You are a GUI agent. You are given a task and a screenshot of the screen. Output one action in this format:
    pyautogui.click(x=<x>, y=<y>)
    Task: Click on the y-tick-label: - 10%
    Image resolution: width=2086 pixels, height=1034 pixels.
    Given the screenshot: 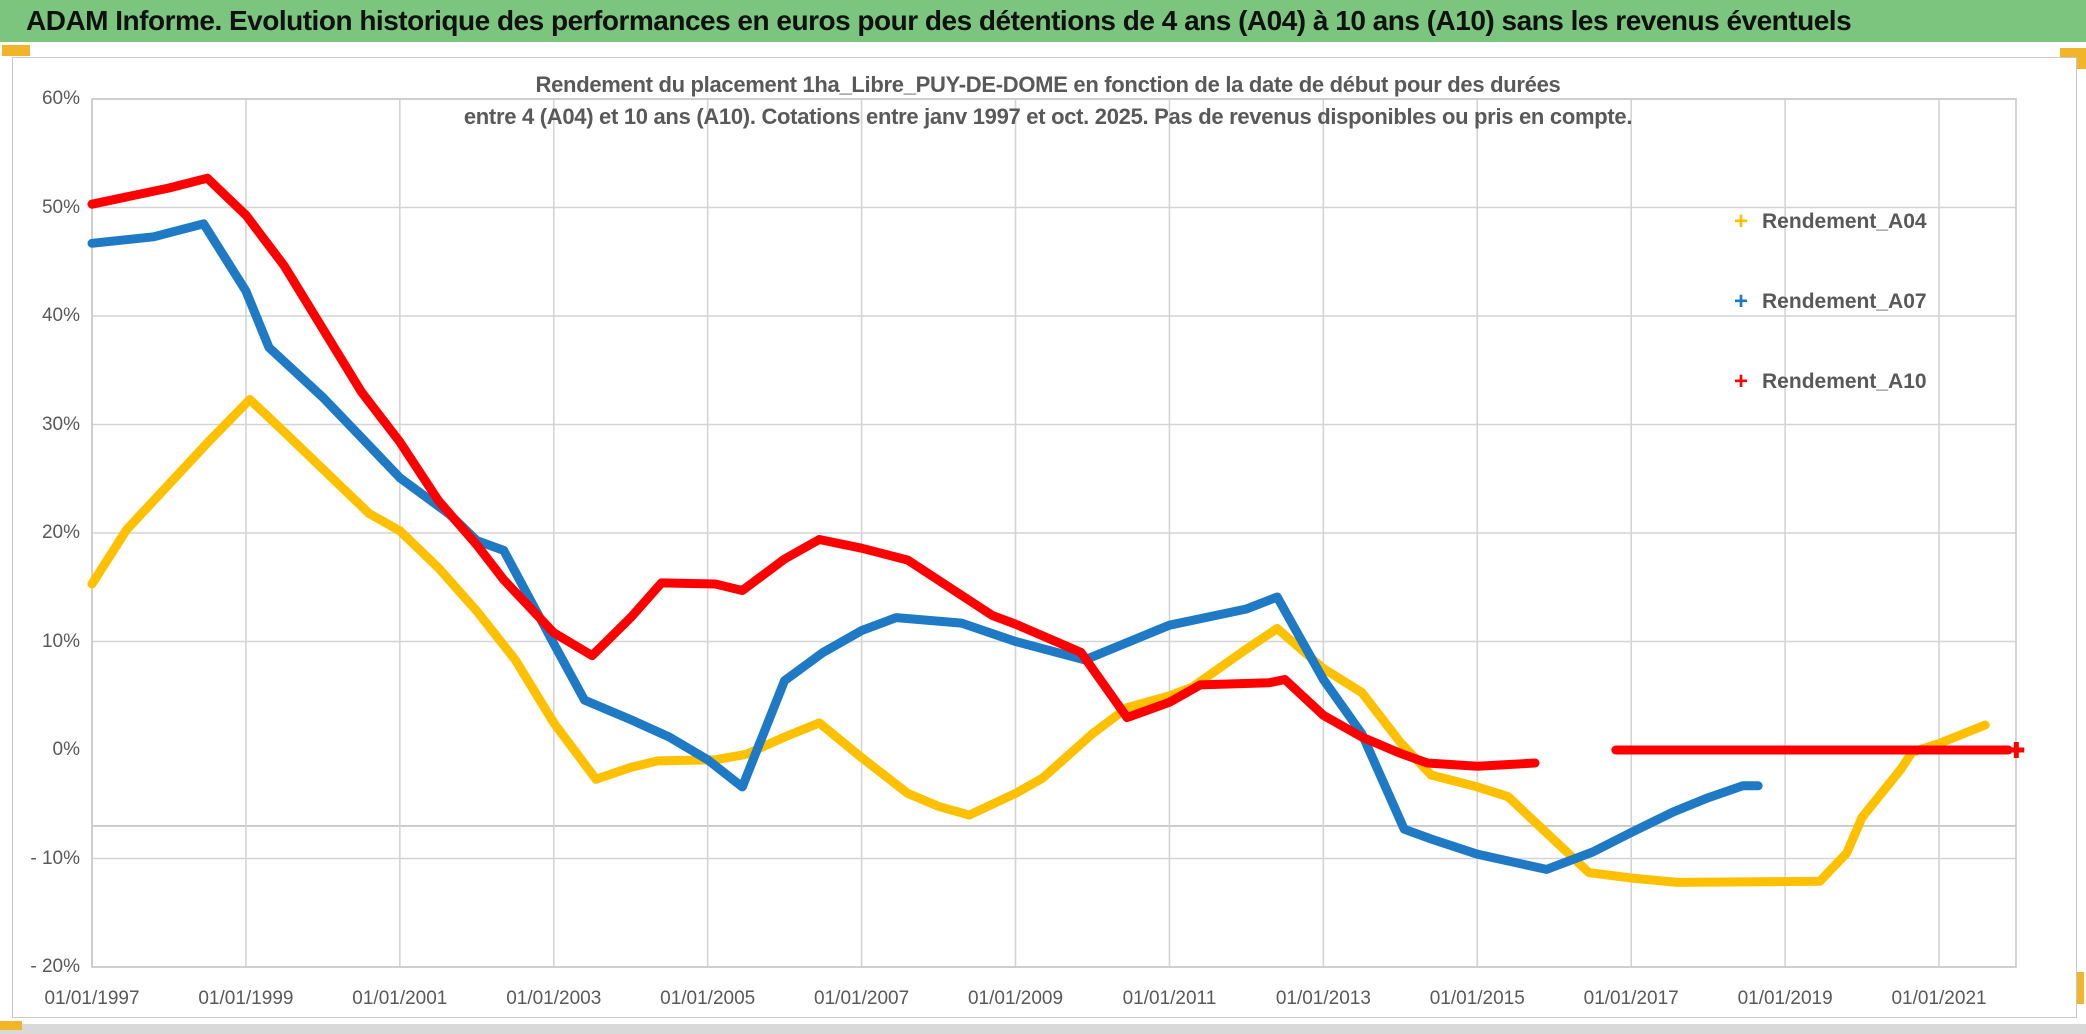 What is the action you would take?
    pyautogui.click(x=55, y=858)
    